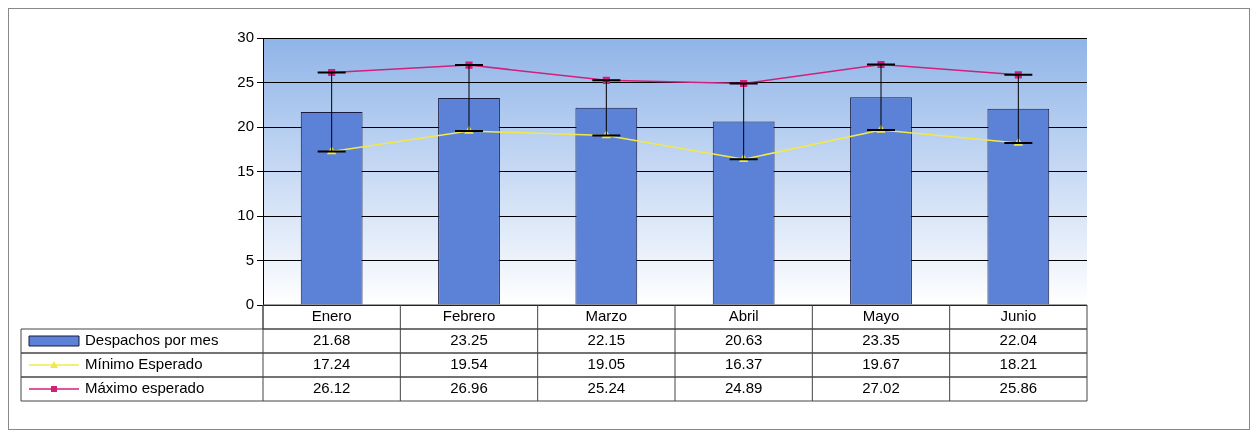  What do you see at coordinates (331, 316) in the screenshot?
I see `x-tick-label: Enero` at bounding box center [331, 316].